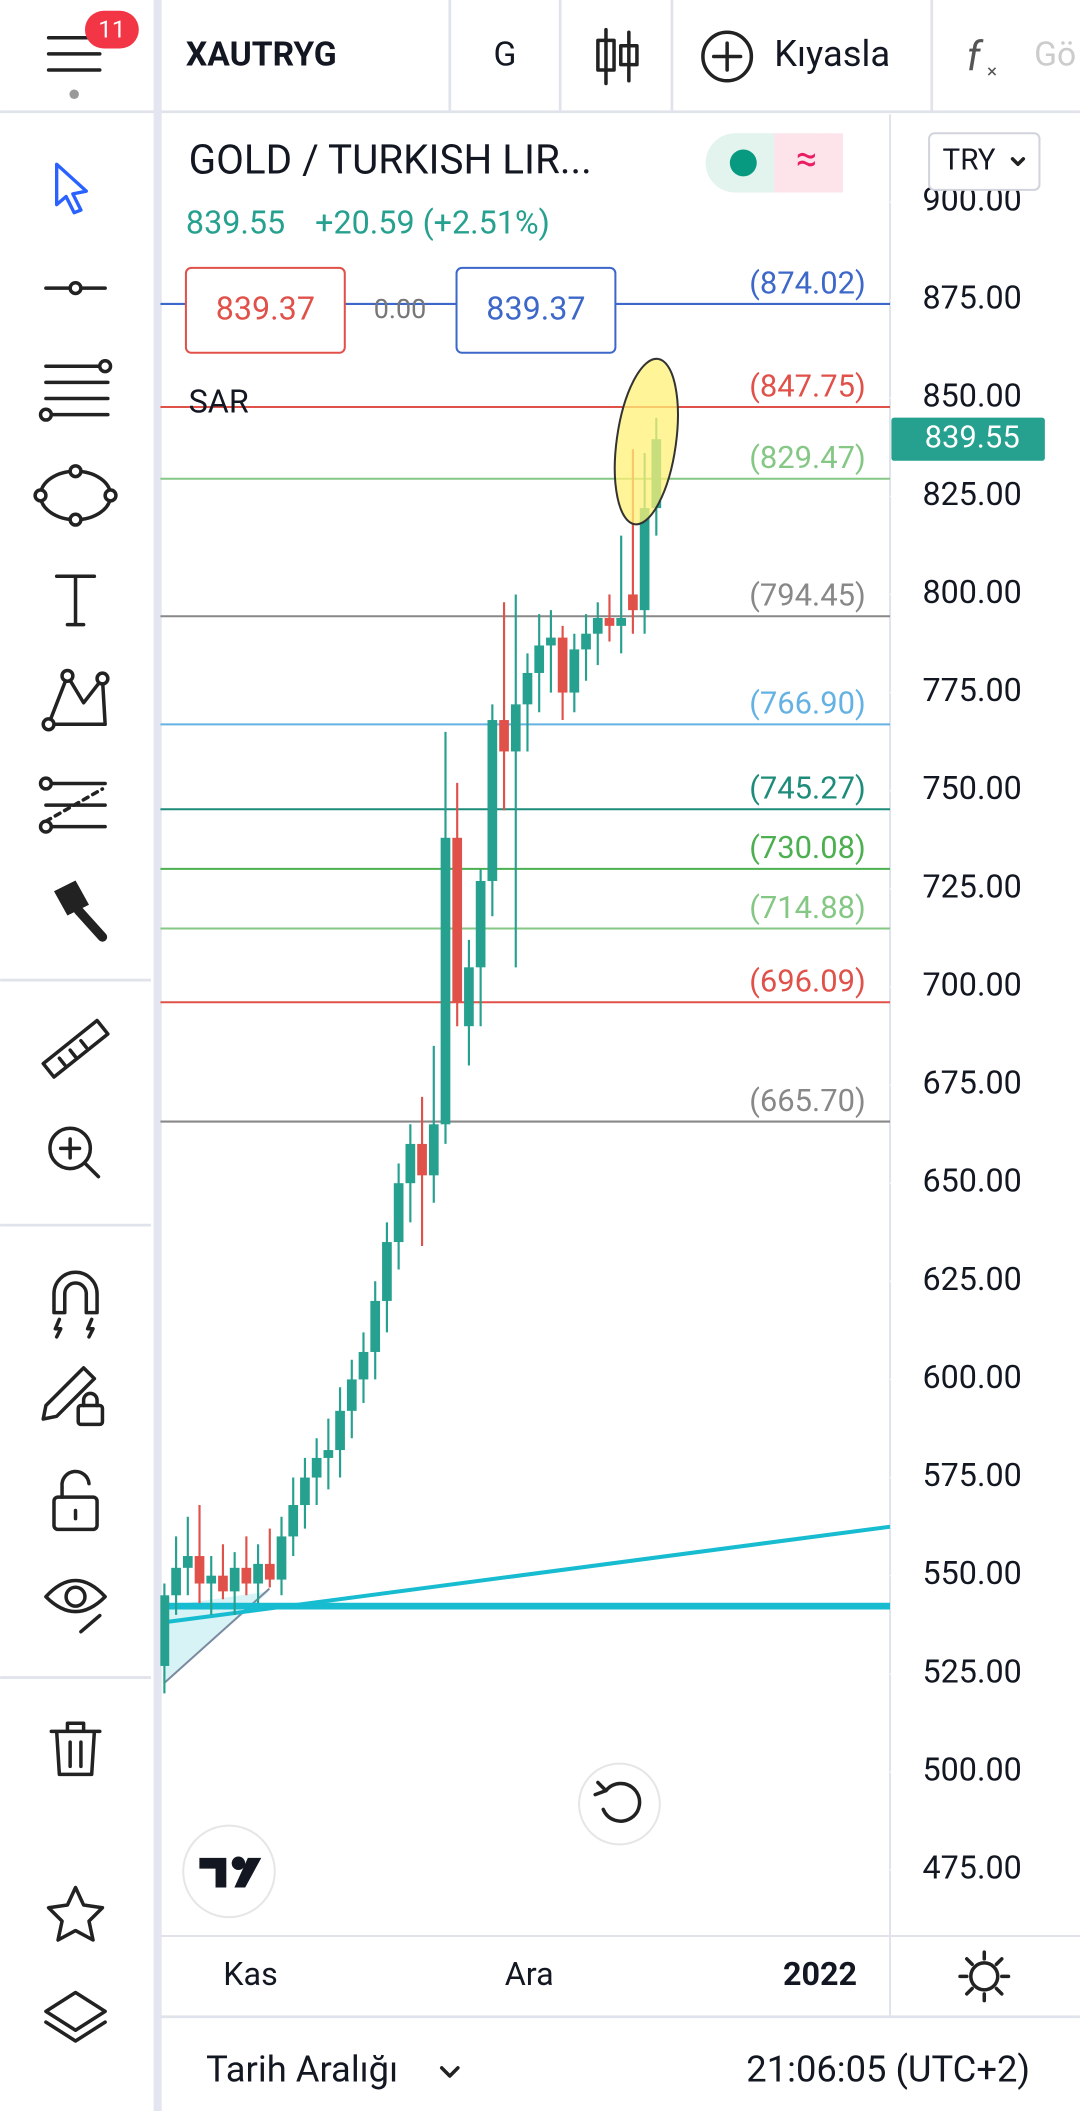 The image size is (1080, 2111). What do you see at coordinates (74, 1152) in the screenshot?
I see `zoom-tool` at bounding box center [74, 1152].